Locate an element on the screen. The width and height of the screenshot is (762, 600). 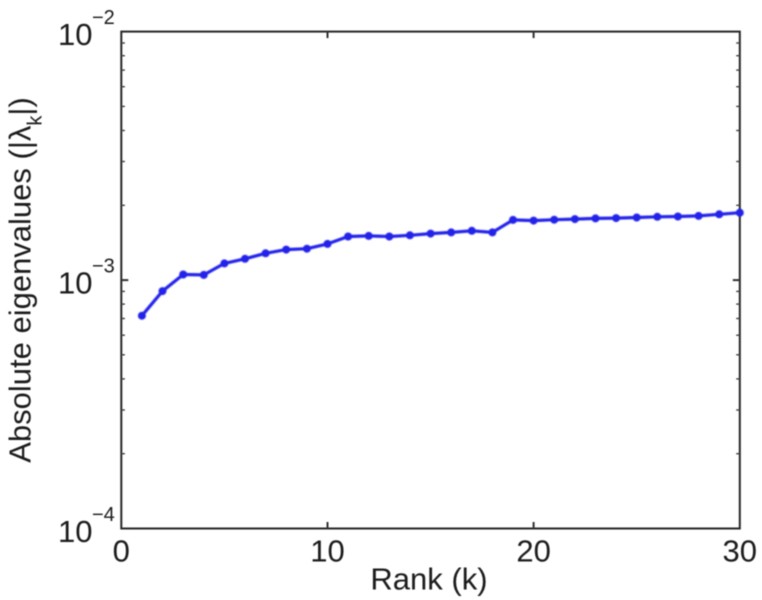
svg-text: 20 is located at coordinates (533, 551).